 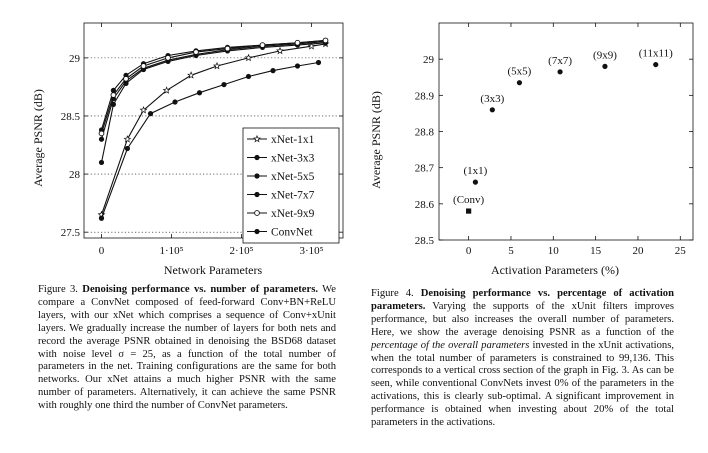 What do you see at coordinates (681, 251) in the screenshot?
I see `figure4-x-tick-label-25: 25` at bounding box center [681, 251].